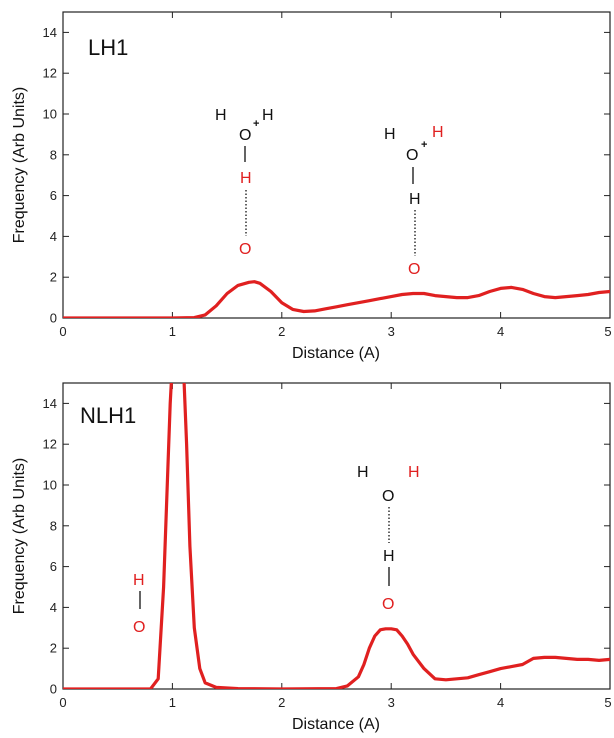 The height and width of the screenshot is (738, 614). Describe the element at coordinates (388, 538) in the screenshot. I see `molecule-annotation: H O H H O` at that location.